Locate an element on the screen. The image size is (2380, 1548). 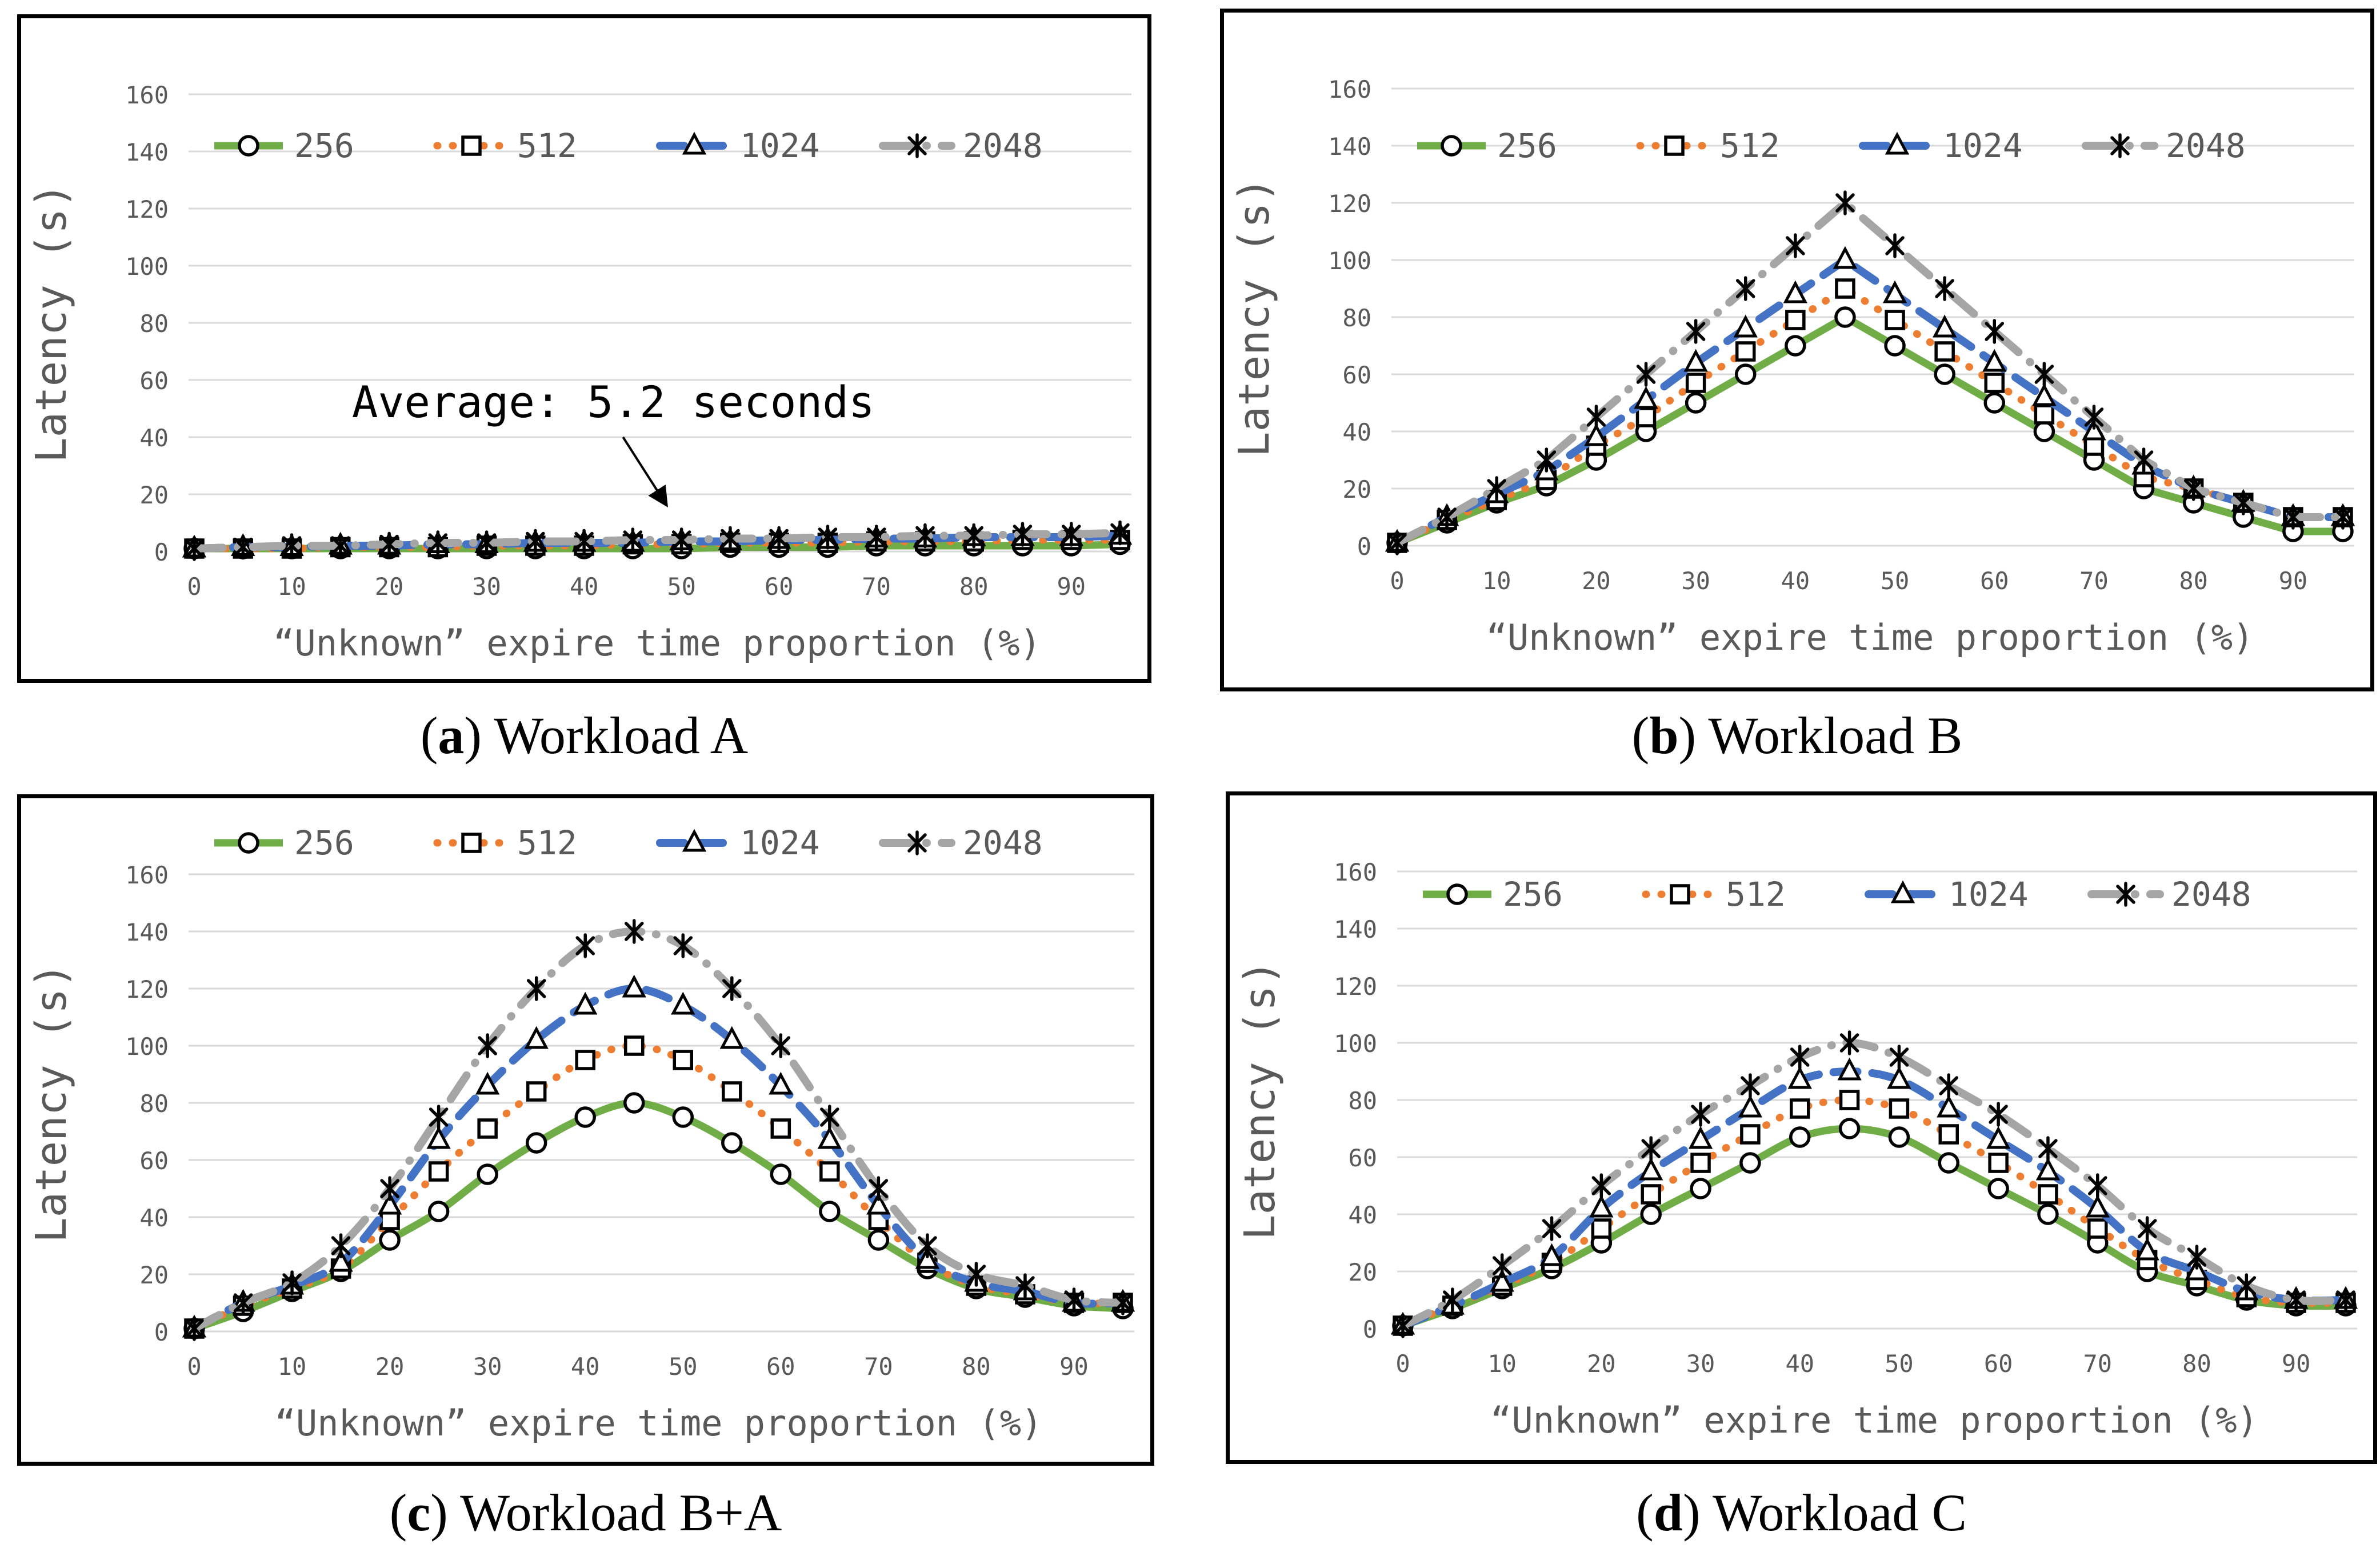
legend: 256 512 1024 2048 is located at coordinates (1837, 894).